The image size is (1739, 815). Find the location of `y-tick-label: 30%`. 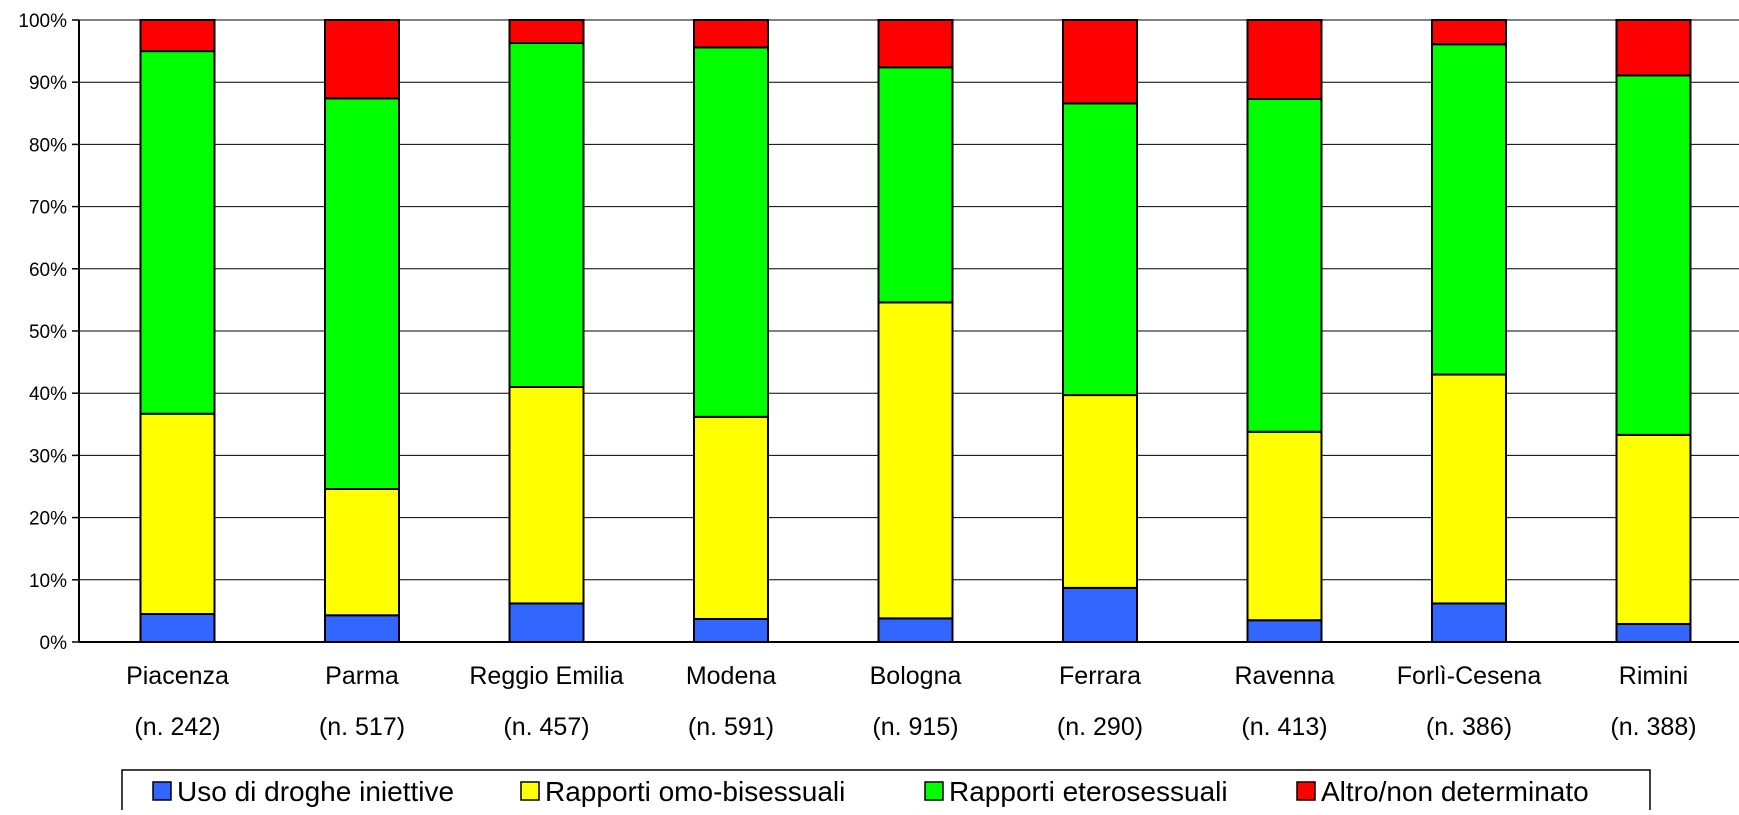

y-tick-label: 30% is located at coordinates (48, 456).